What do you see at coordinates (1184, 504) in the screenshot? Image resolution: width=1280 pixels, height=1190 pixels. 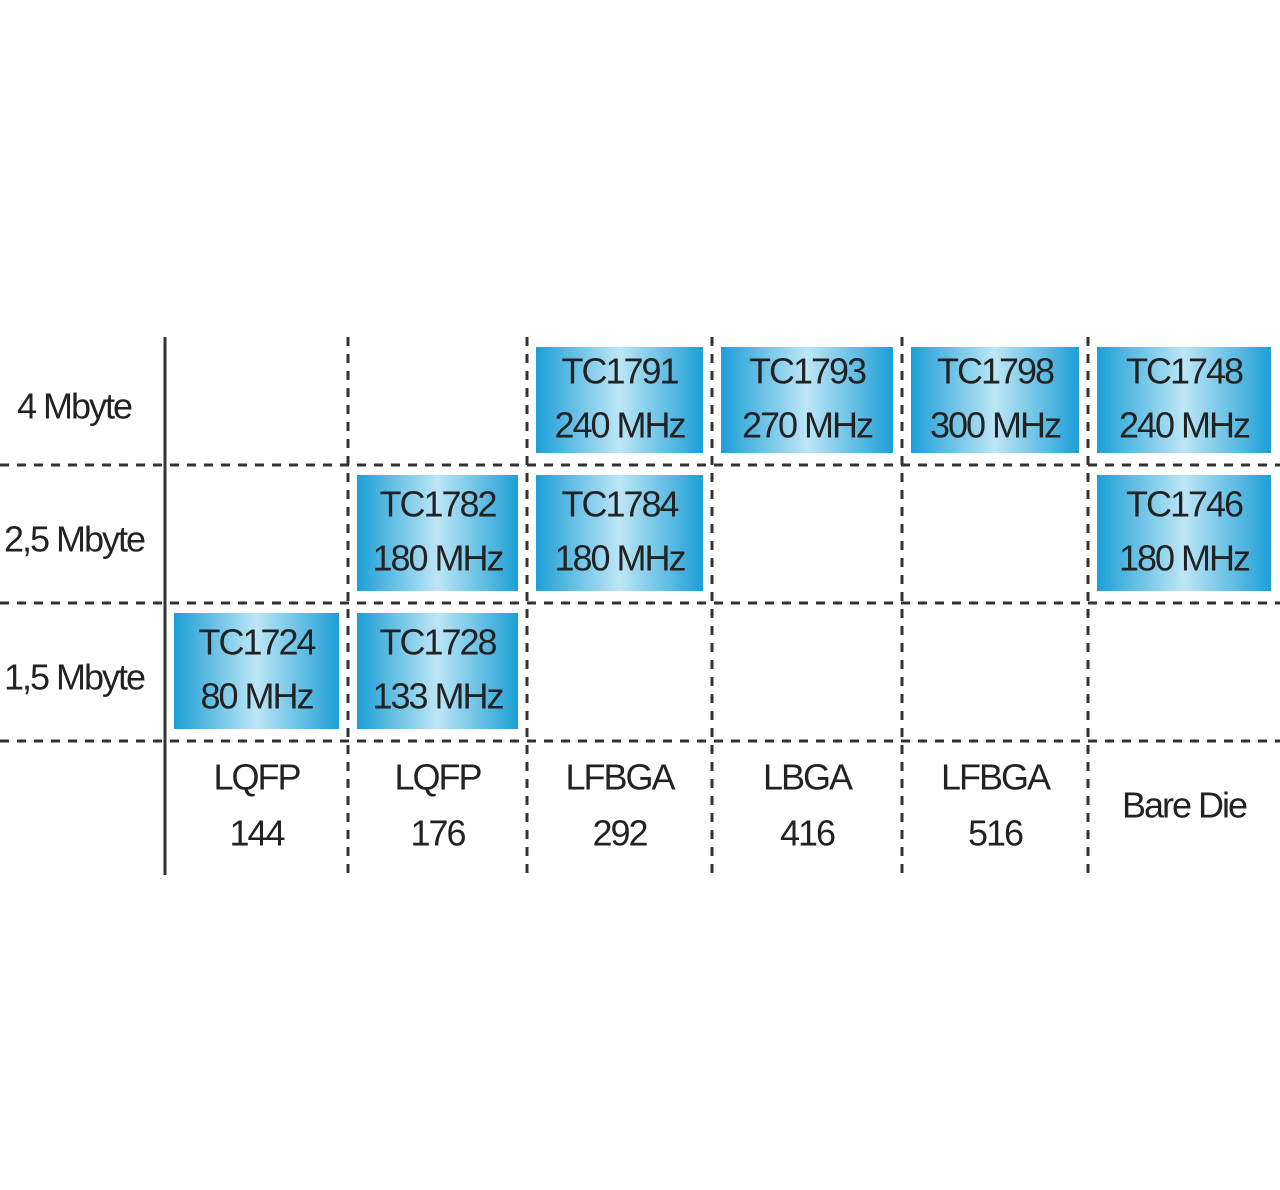 I see `chip-name: TC1746` at bounding box center [1184, 504].